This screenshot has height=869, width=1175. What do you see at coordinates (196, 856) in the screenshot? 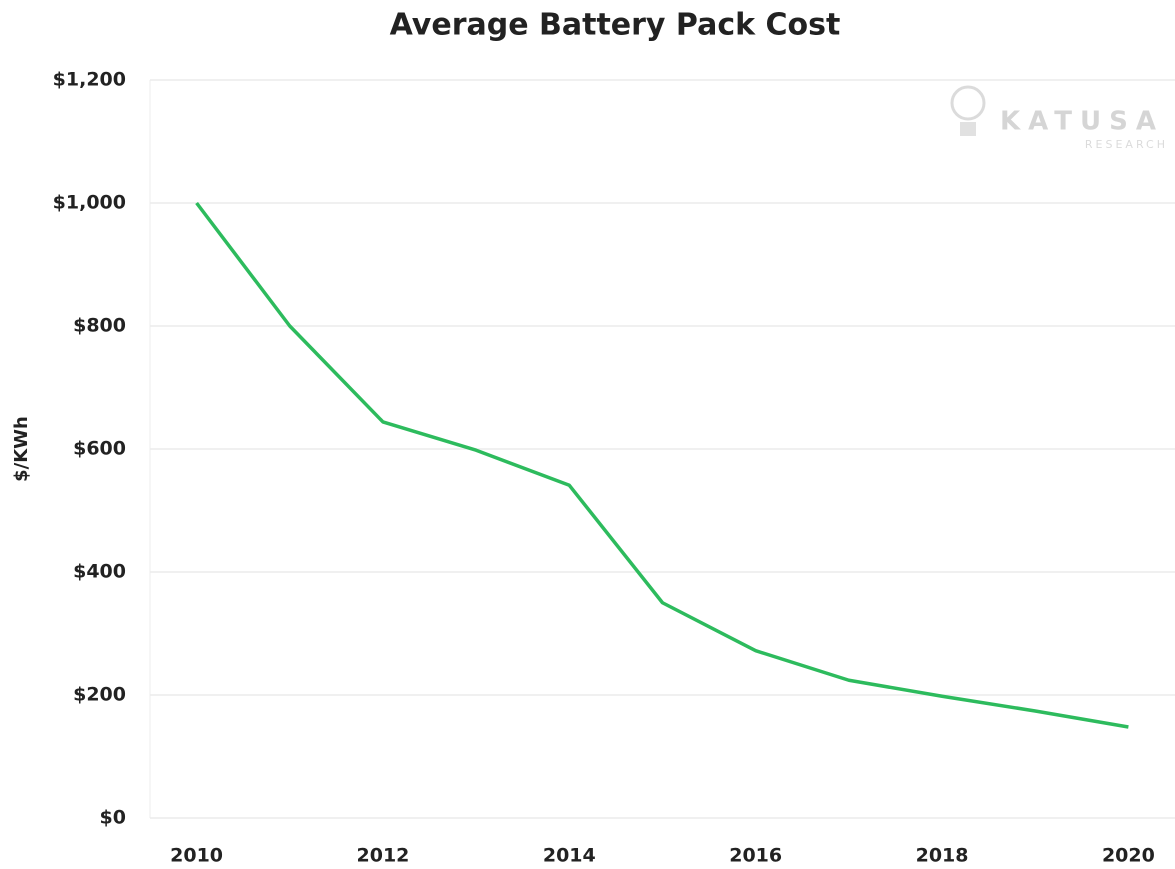
I see `x-tick-label: 2010` at bounding box center [196, 856].